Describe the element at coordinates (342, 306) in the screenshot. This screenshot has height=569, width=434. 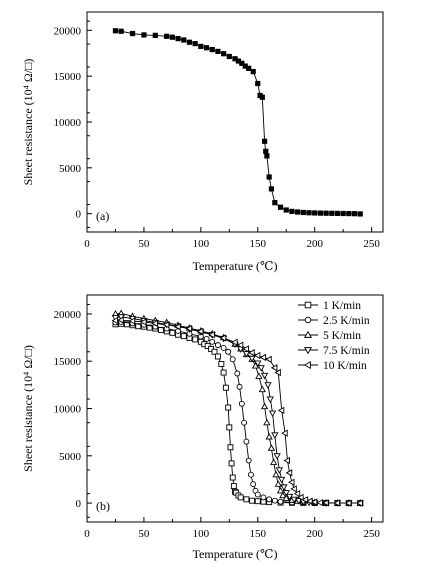
I see `legend-label: 1 K/min` at that location.